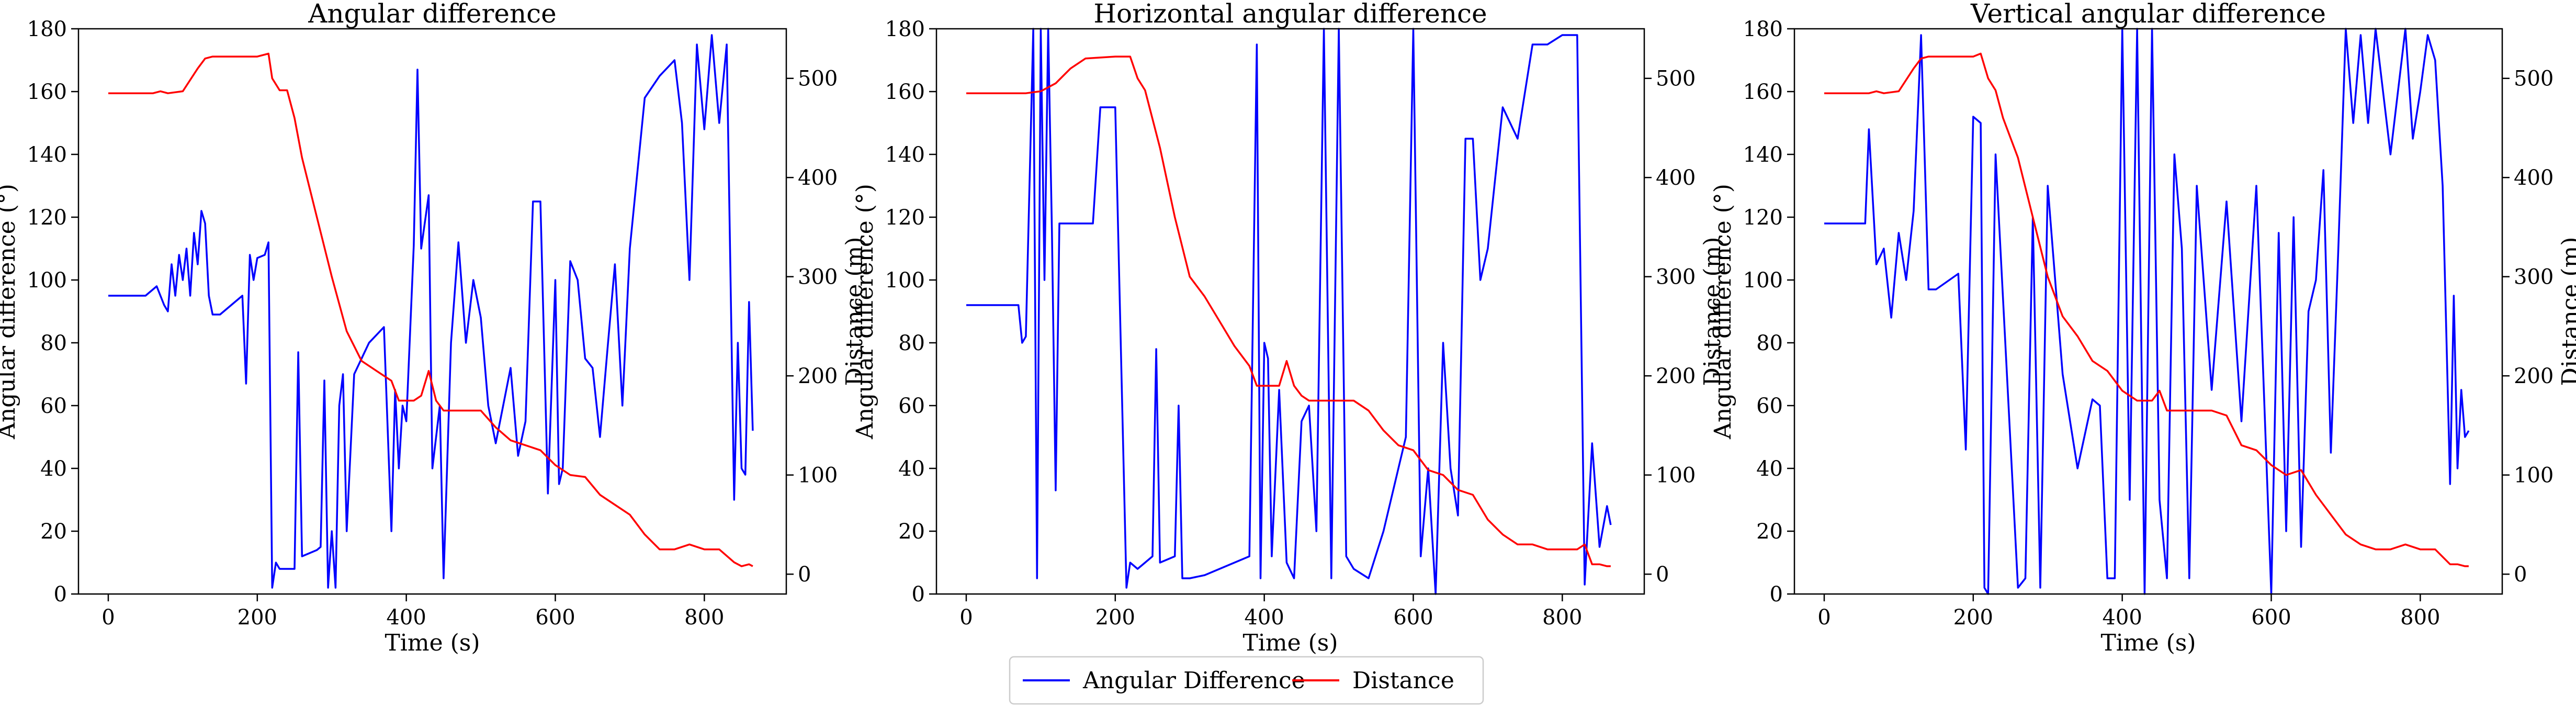  I want to click on chart-title: Angular difference, so click(432, 15).